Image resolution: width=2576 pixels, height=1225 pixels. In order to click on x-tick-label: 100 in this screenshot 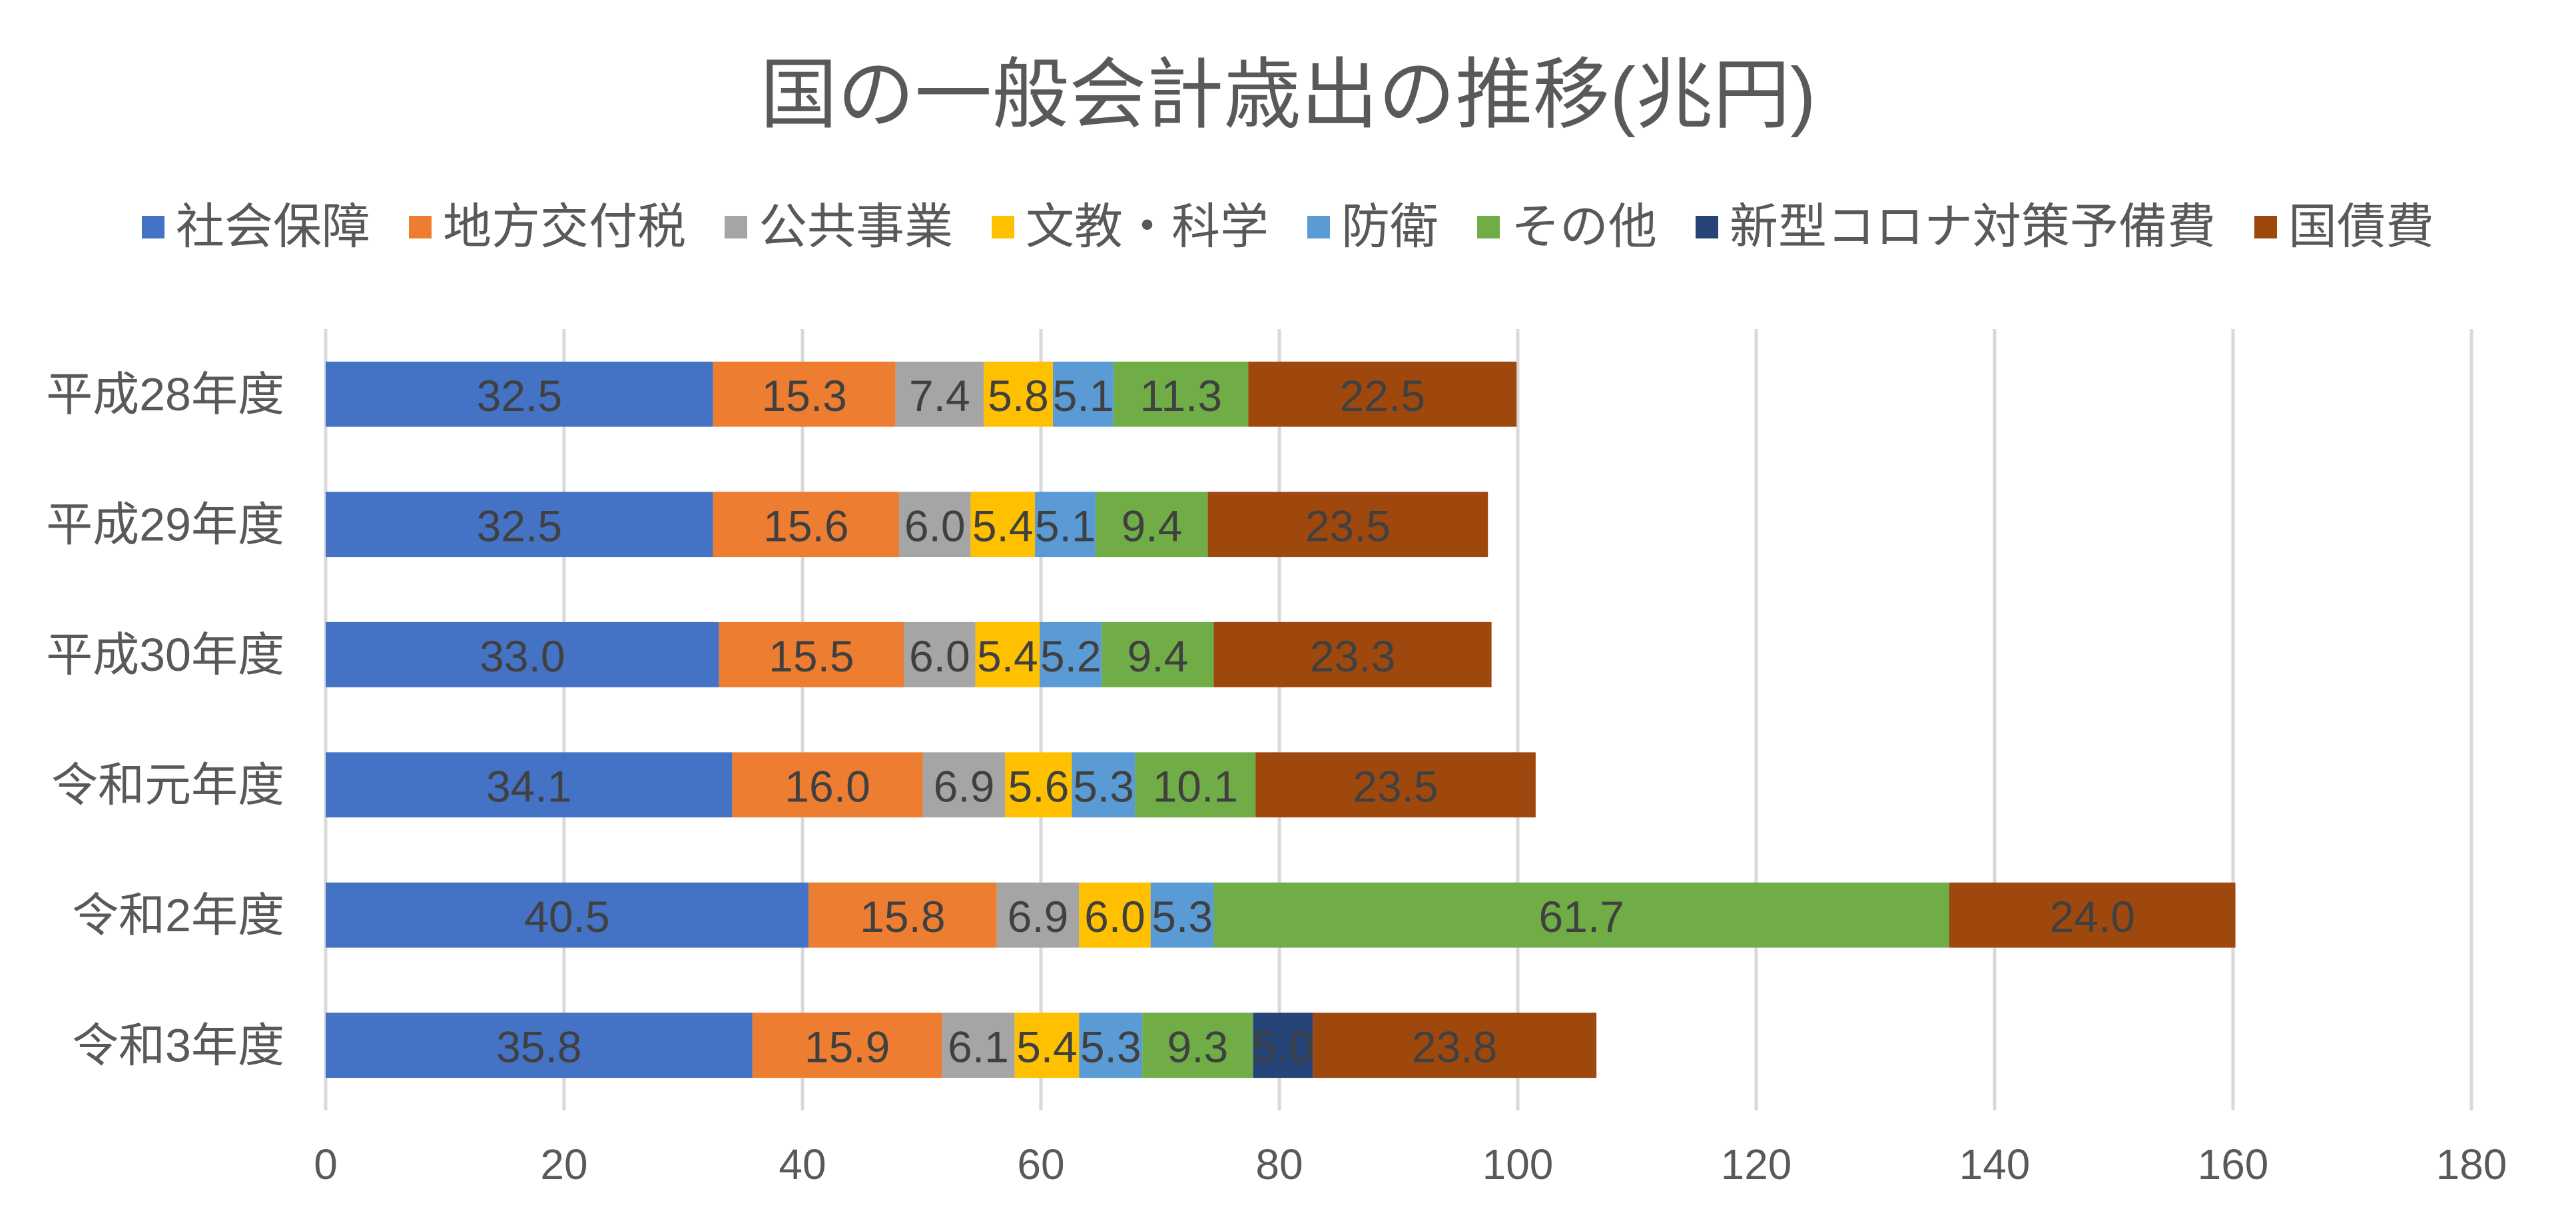, I will do `click(1518, 1164)`.